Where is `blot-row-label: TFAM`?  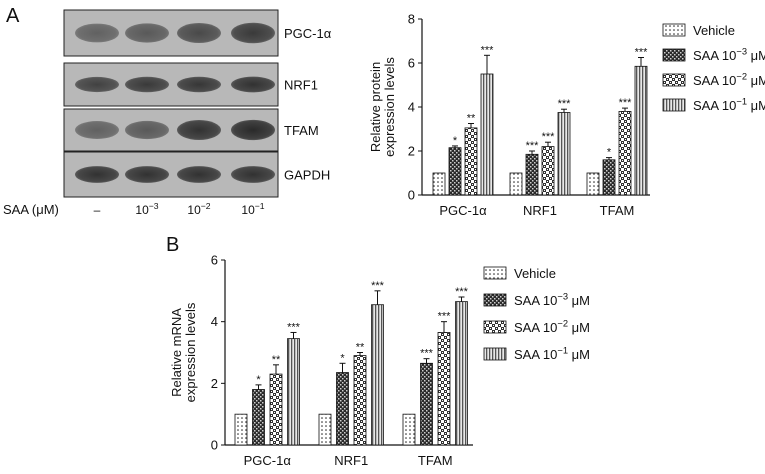
blot-row-label: TFAM is located at coordinates (301, 130).